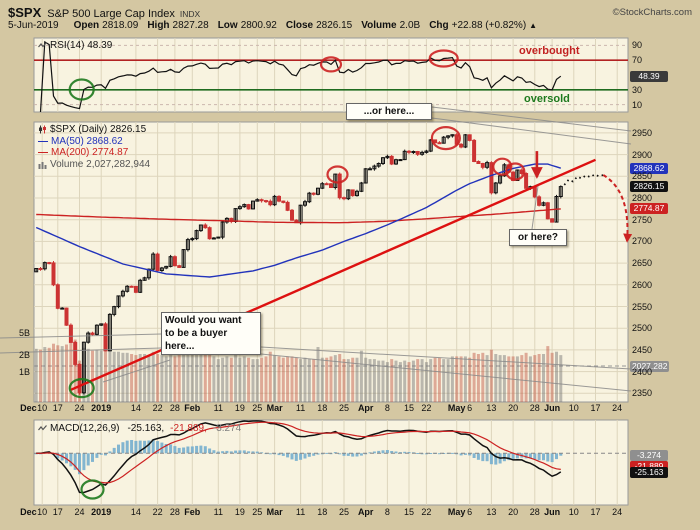 This screenshot has height=530, width=700. What do you see at coordinates (547, 99) in the screenshot?
I see `oversold-label: oversold` at bounding box center [547, 99].